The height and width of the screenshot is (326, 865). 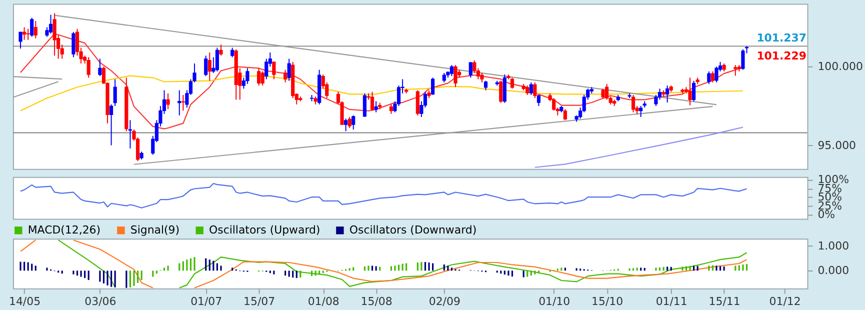 What do you see at coordinates (413, 229) in the screenshot?
I see `legend-label: Oscillators (Downward)` at bounding box center [413, 229].